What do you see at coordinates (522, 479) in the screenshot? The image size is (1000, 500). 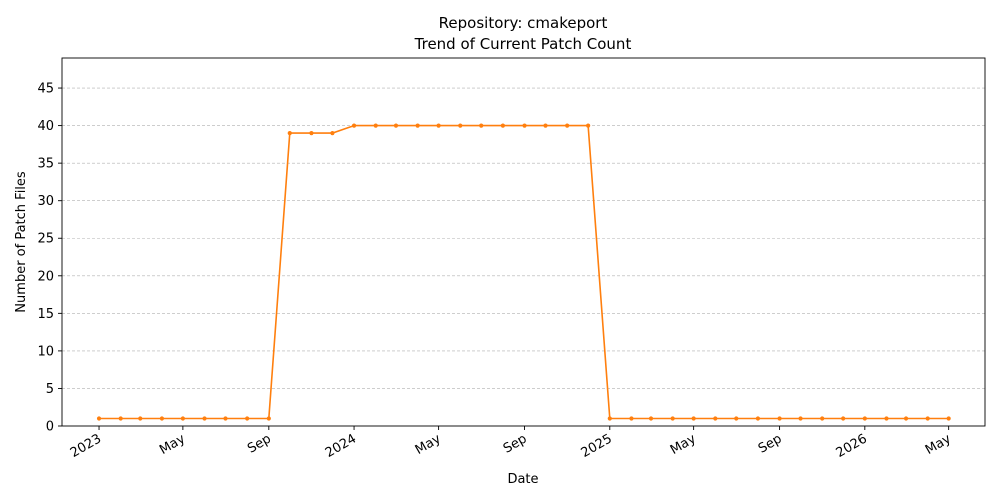 I see `x-axis-label: Date` at bounding box center [522, 479].